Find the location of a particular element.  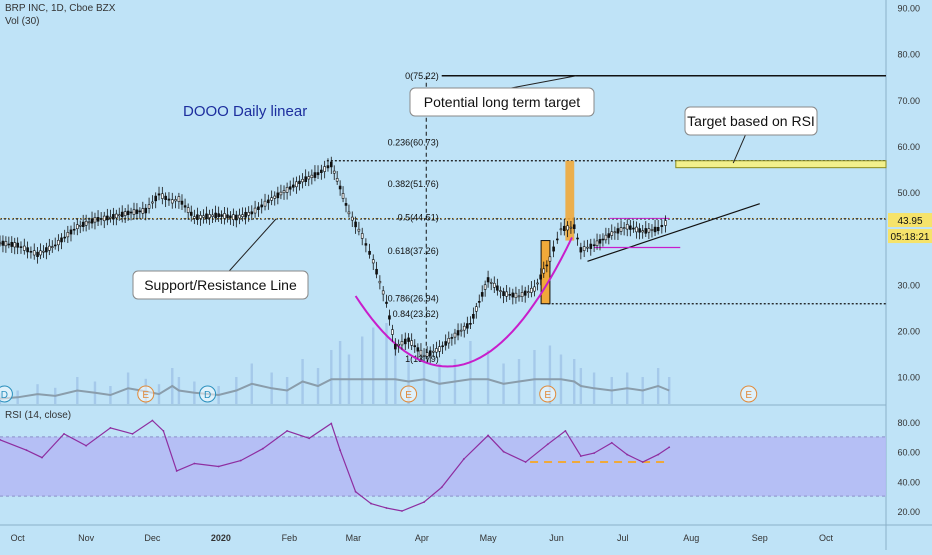

cup-curve is located at coordinates (463, 302).